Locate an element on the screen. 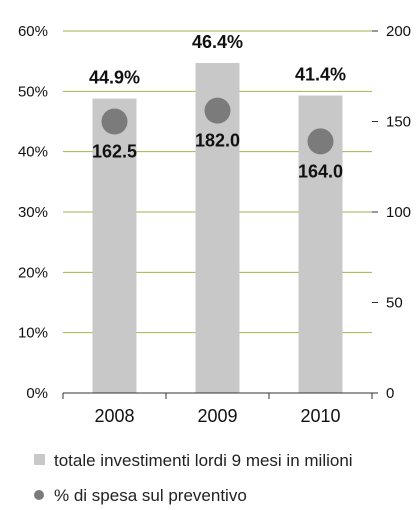 This screenshot has width=419, height=510. marker-value-label: 162.5 is located at coordinates (114, 152).